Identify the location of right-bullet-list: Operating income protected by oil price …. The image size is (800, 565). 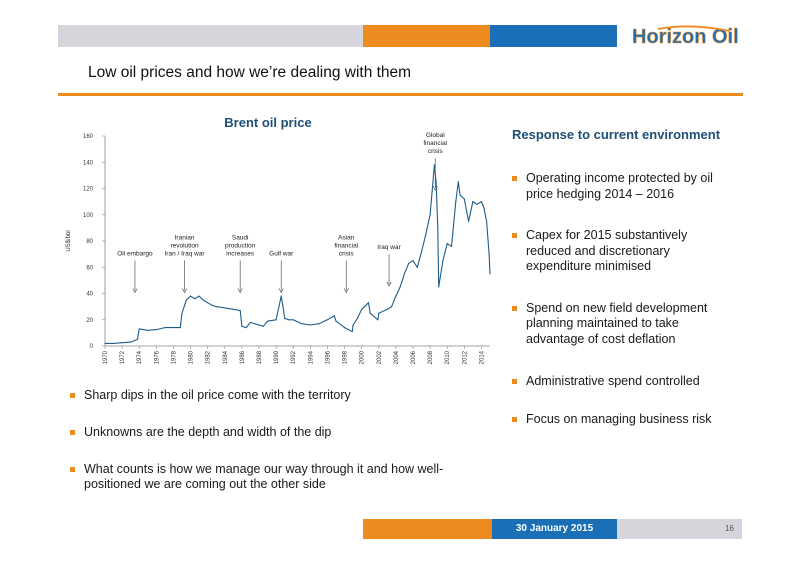
(622, 299).